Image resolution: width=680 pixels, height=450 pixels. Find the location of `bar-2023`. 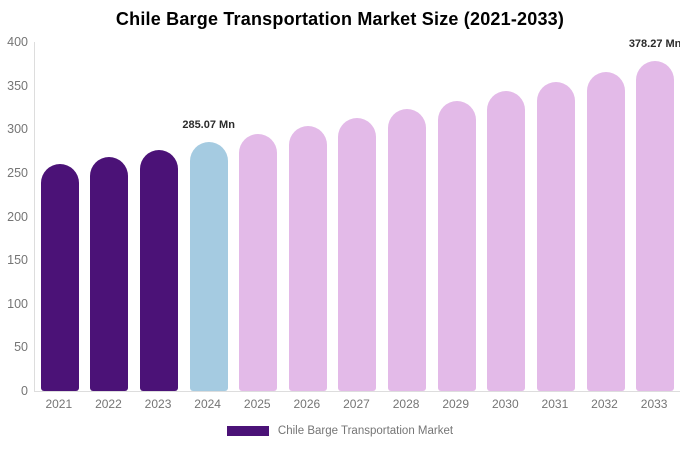

bar-2023 is located at coordinates (159, 270).